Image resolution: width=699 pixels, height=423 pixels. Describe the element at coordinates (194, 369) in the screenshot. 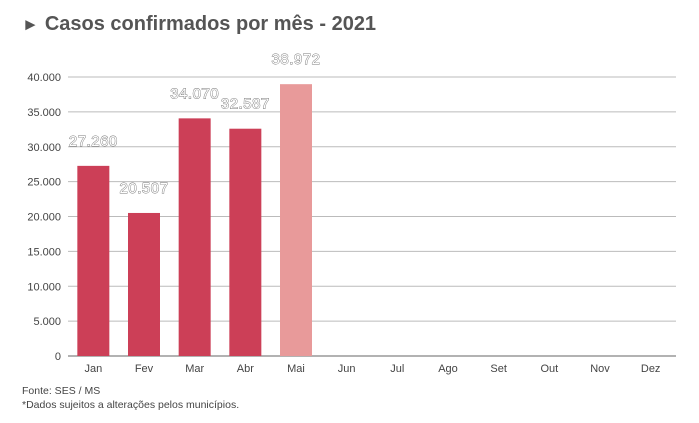

I see `x-tick-label: Mar` at that location.